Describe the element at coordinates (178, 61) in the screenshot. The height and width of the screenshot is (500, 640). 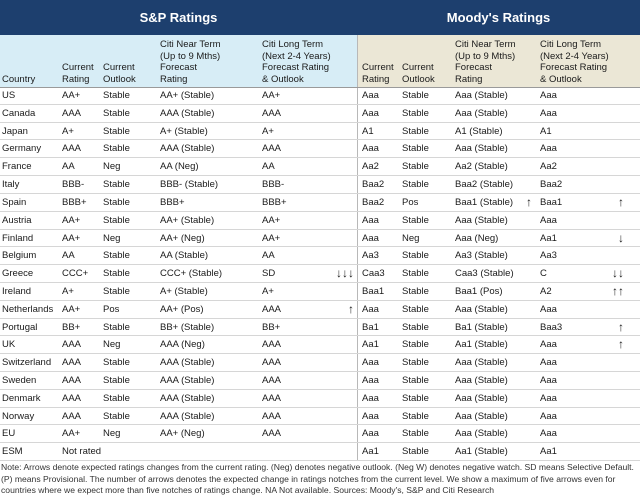
I see `sp-header-band` at that location.